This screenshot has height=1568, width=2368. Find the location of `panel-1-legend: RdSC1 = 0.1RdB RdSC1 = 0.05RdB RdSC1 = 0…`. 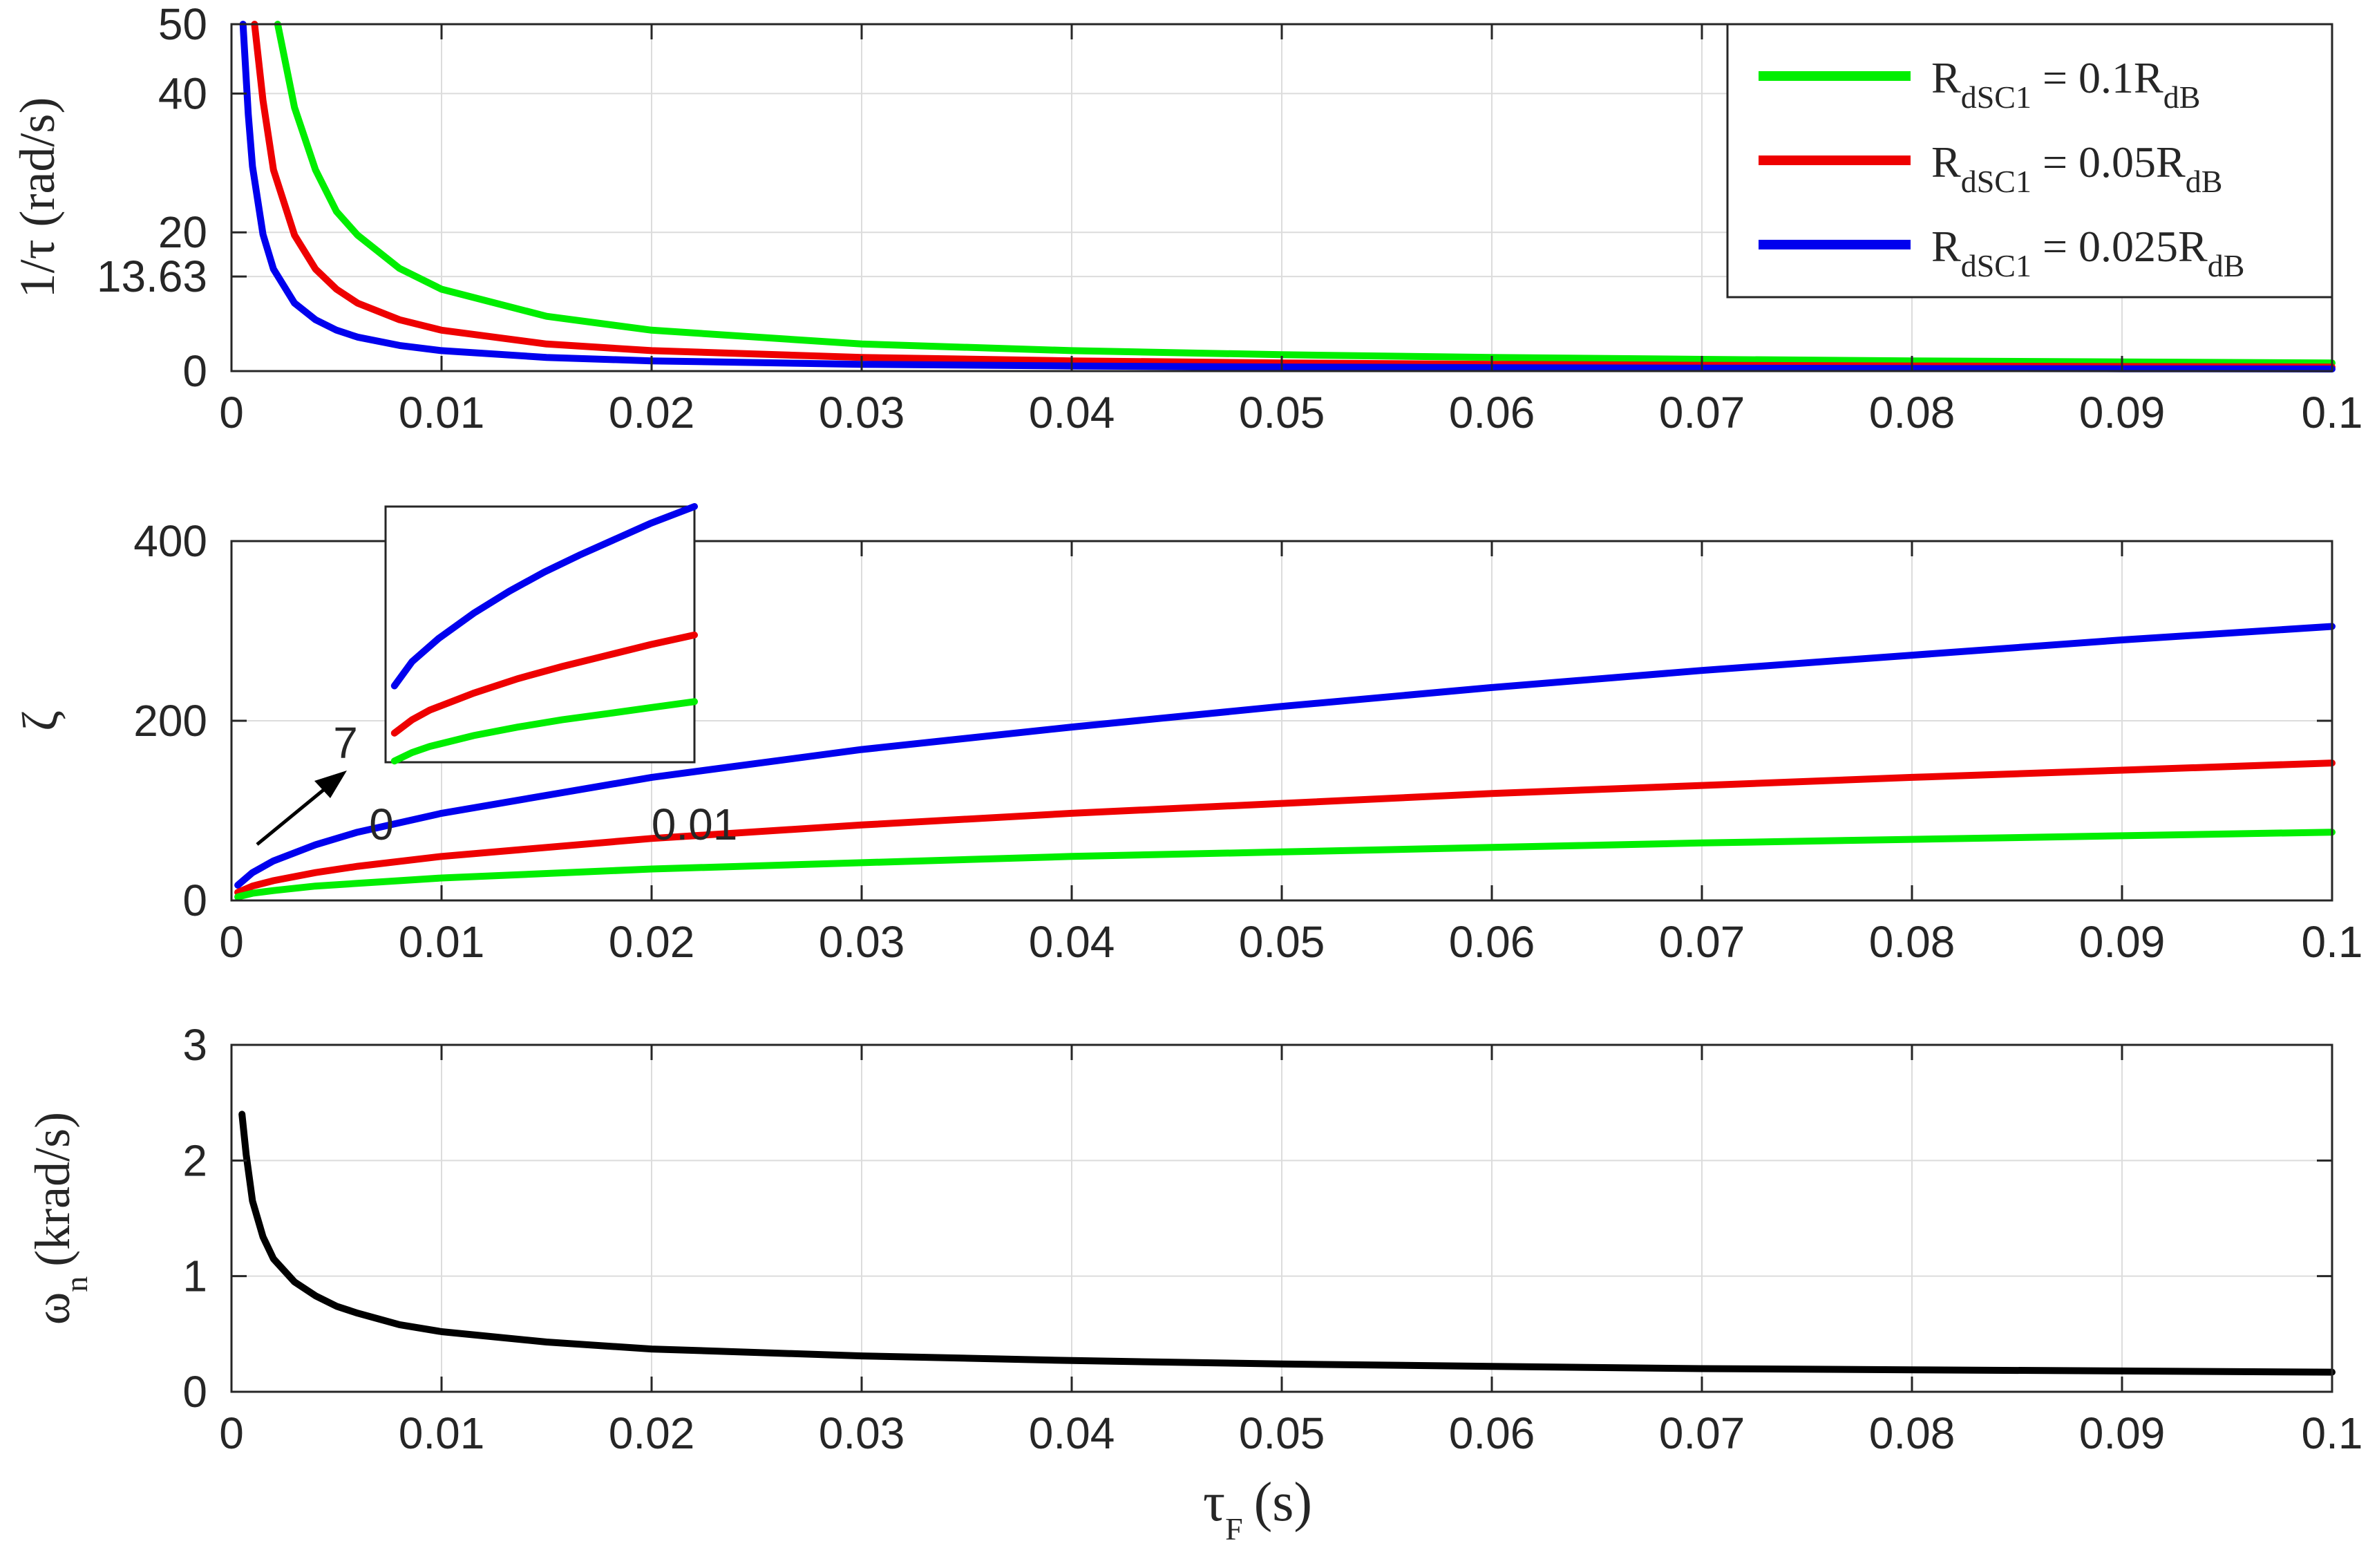

panel-1-legend: RdSC1 = 0.1RdB RdSC1 = 0.05RdB RdSC1 = 0… is located at coordinates (2029, 161).